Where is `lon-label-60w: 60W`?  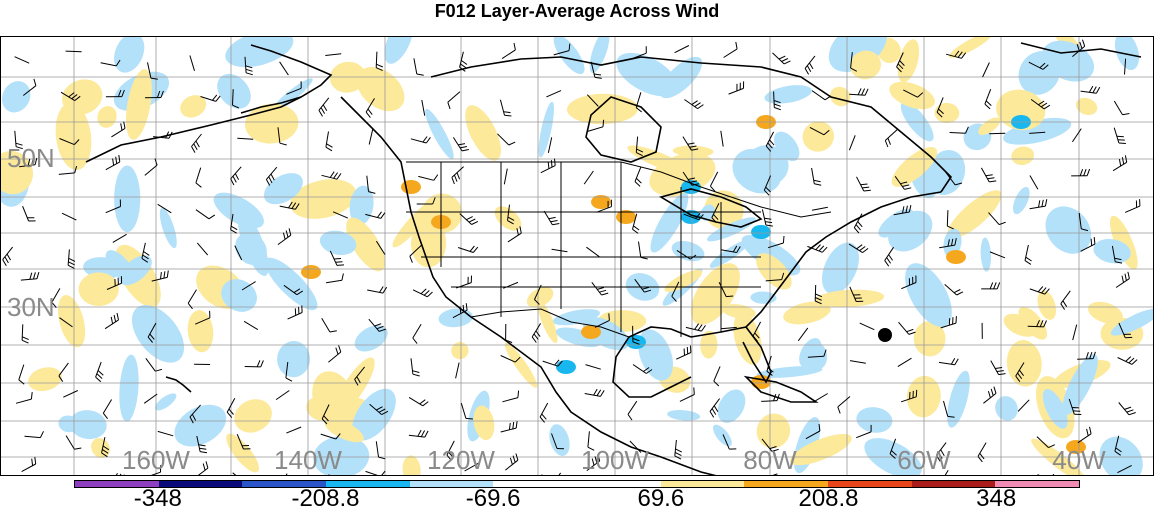
lon-label-60w: 60W is located at coordinates (923, 460).